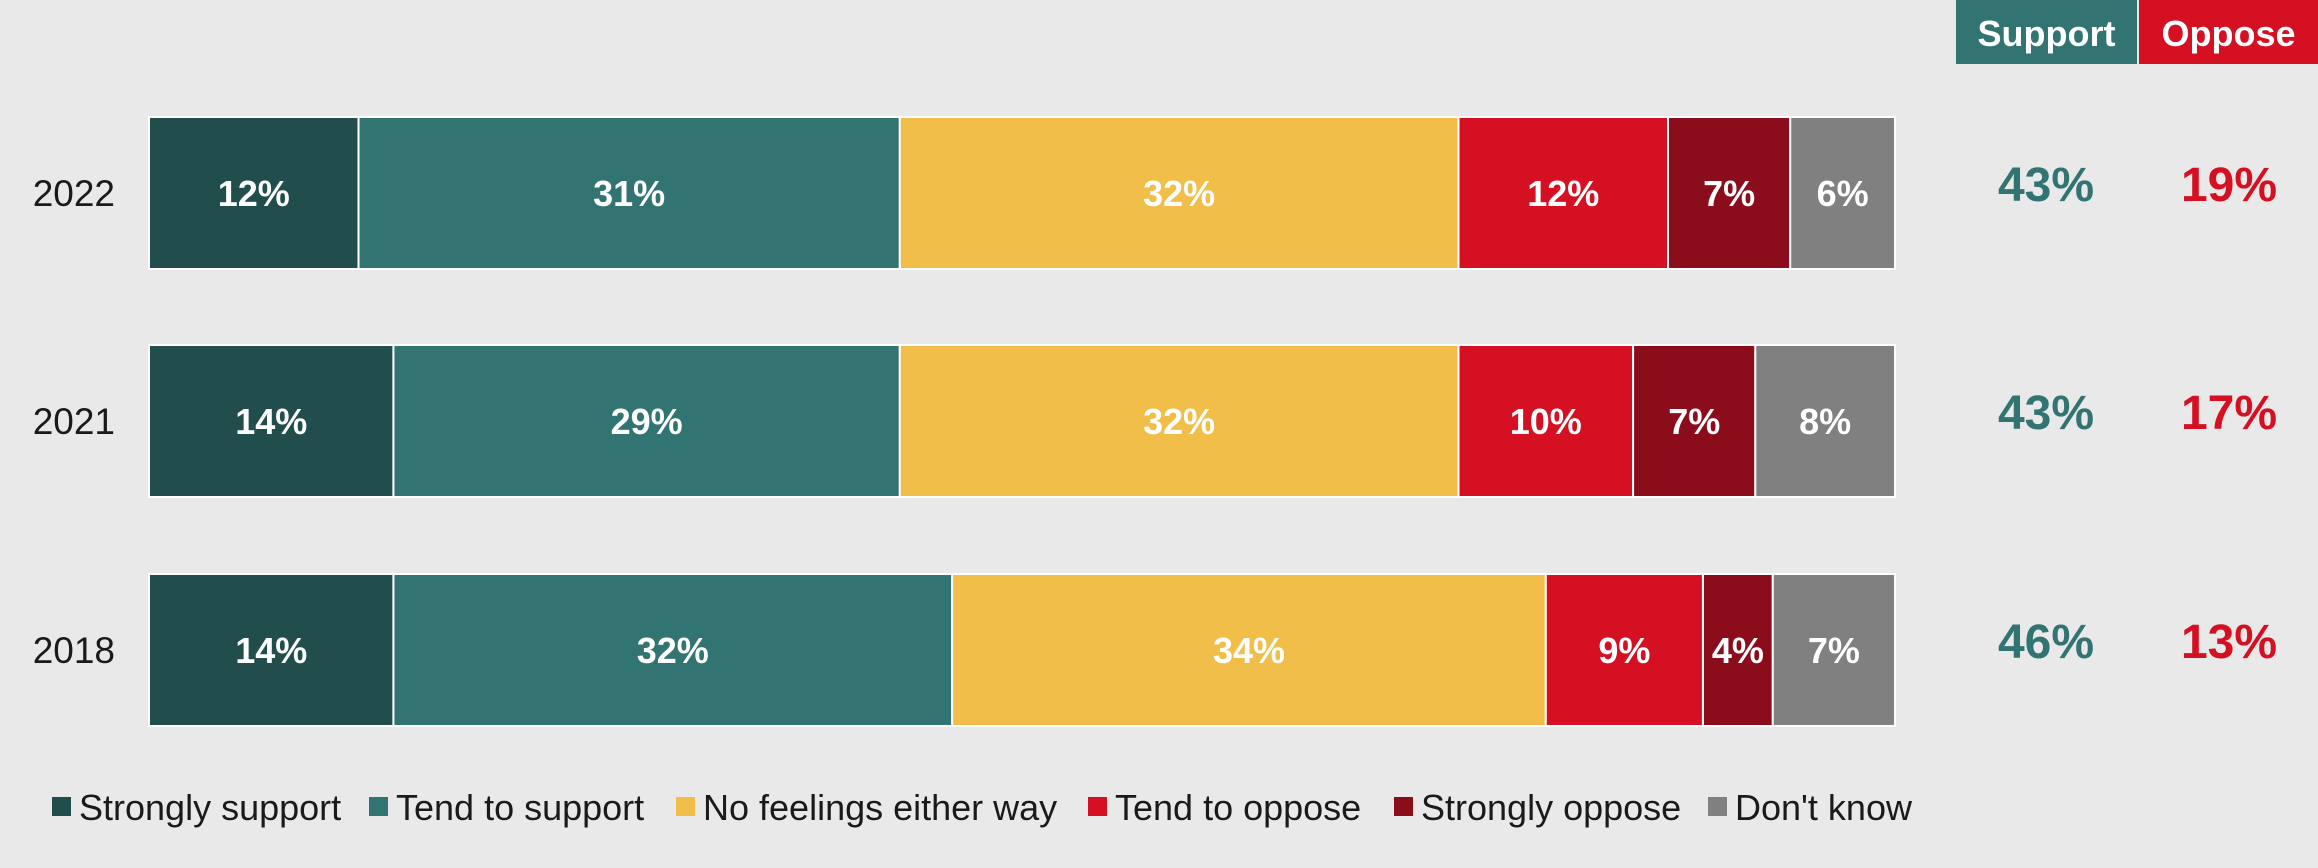 Image resolution: width=2318 pixels, height=868 pixels. I want to click on legend-swatch-strongly-support, so click(61, 806).